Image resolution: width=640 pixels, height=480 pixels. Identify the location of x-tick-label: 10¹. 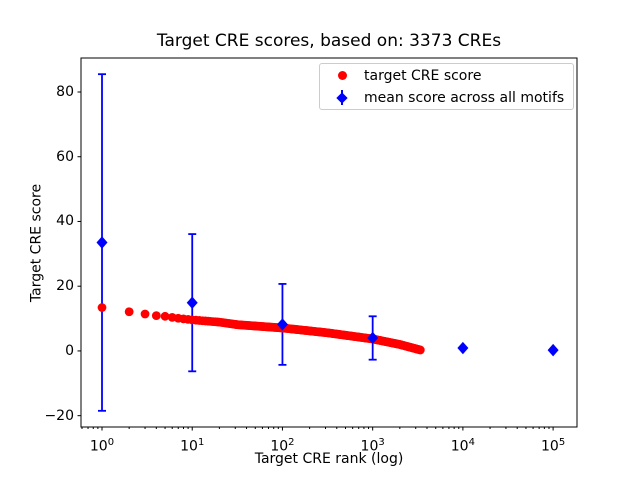
(192, 446).